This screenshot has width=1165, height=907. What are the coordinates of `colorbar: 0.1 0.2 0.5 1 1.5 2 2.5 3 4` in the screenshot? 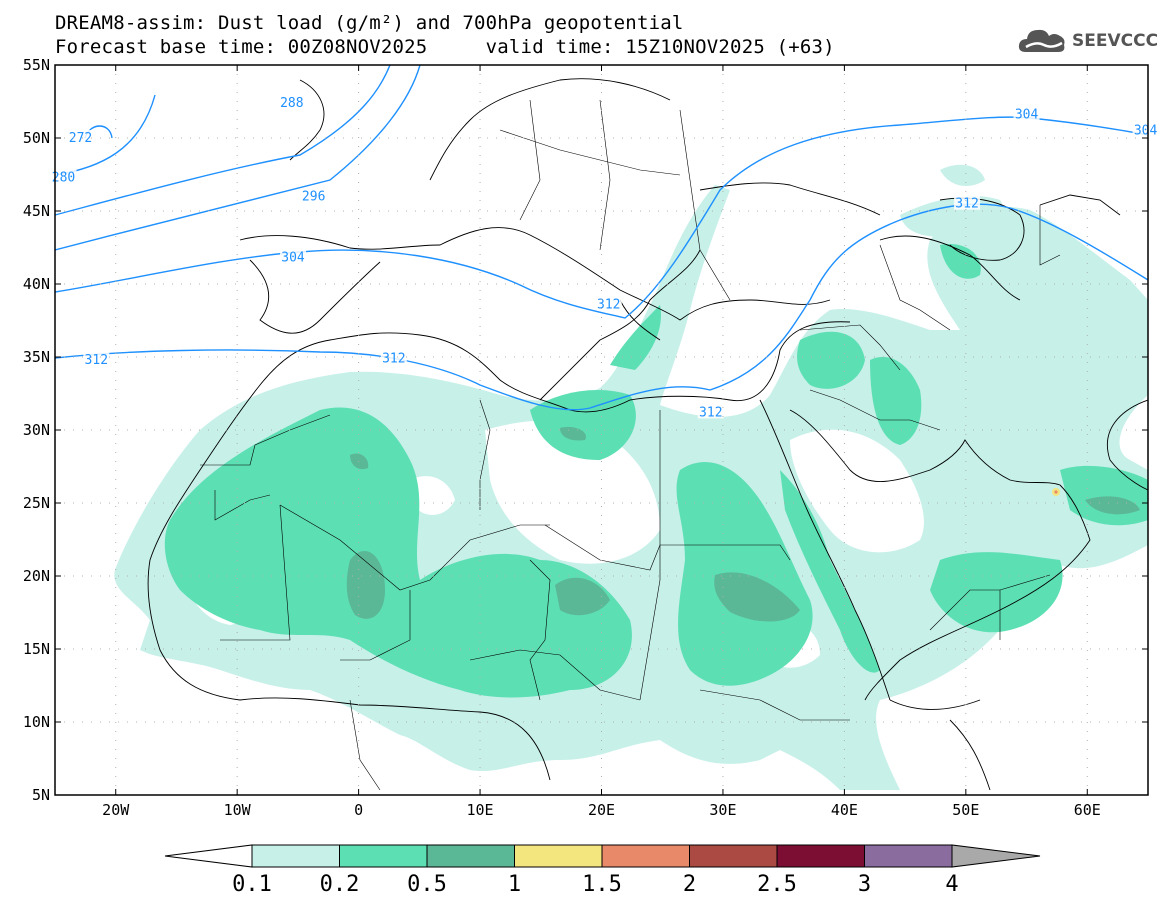 It's located at (602, 870).